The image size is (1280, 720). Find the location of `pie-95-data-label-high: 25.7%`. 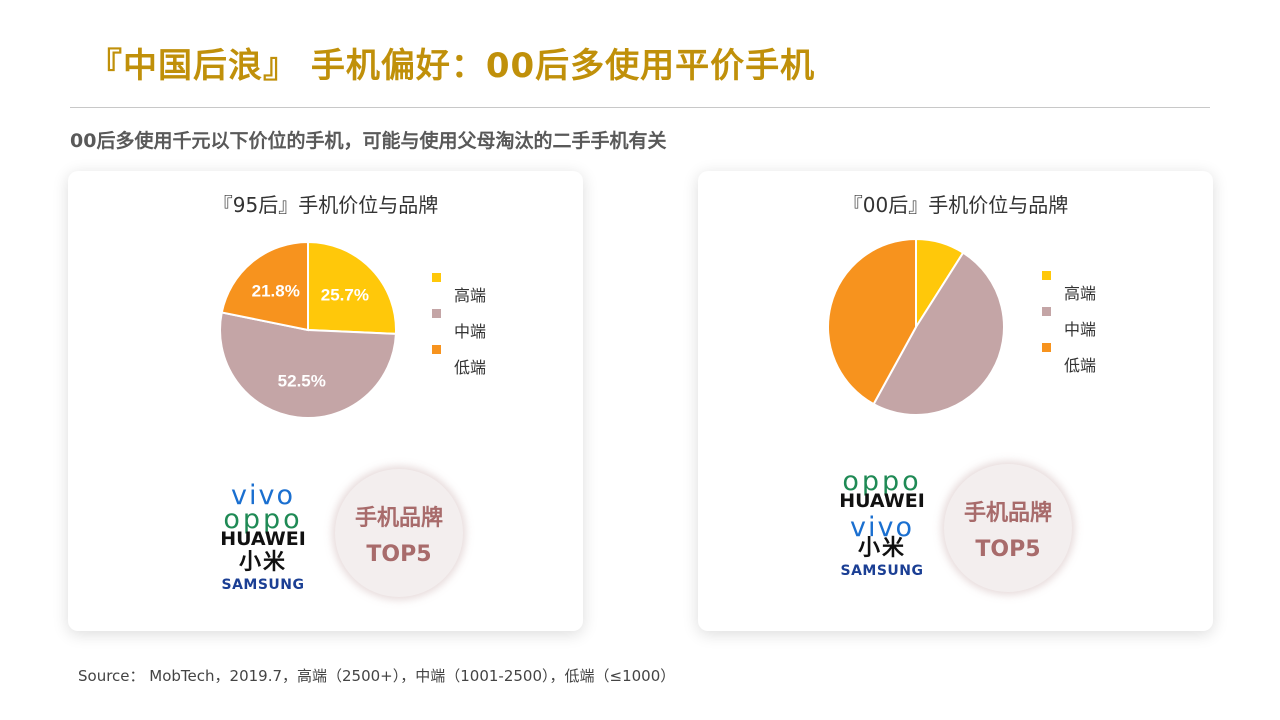

pie-95-data-label-high: 25.7% is located at coordinates (345, 295).